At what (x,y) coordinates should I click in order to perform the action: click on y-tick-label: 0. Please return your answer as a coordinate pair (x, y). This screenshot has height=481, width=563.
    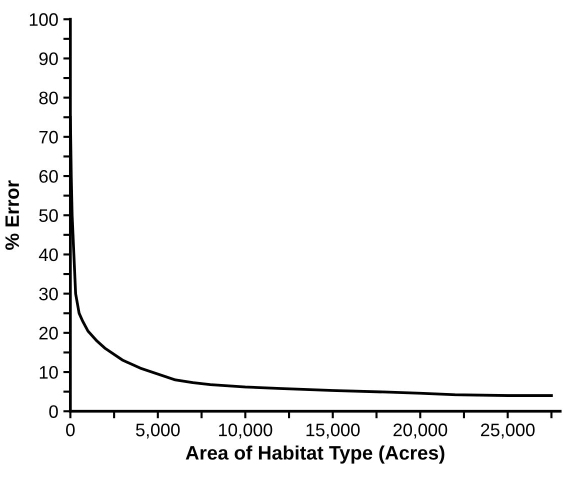
    Looking at the image, I should click on (53, 411).